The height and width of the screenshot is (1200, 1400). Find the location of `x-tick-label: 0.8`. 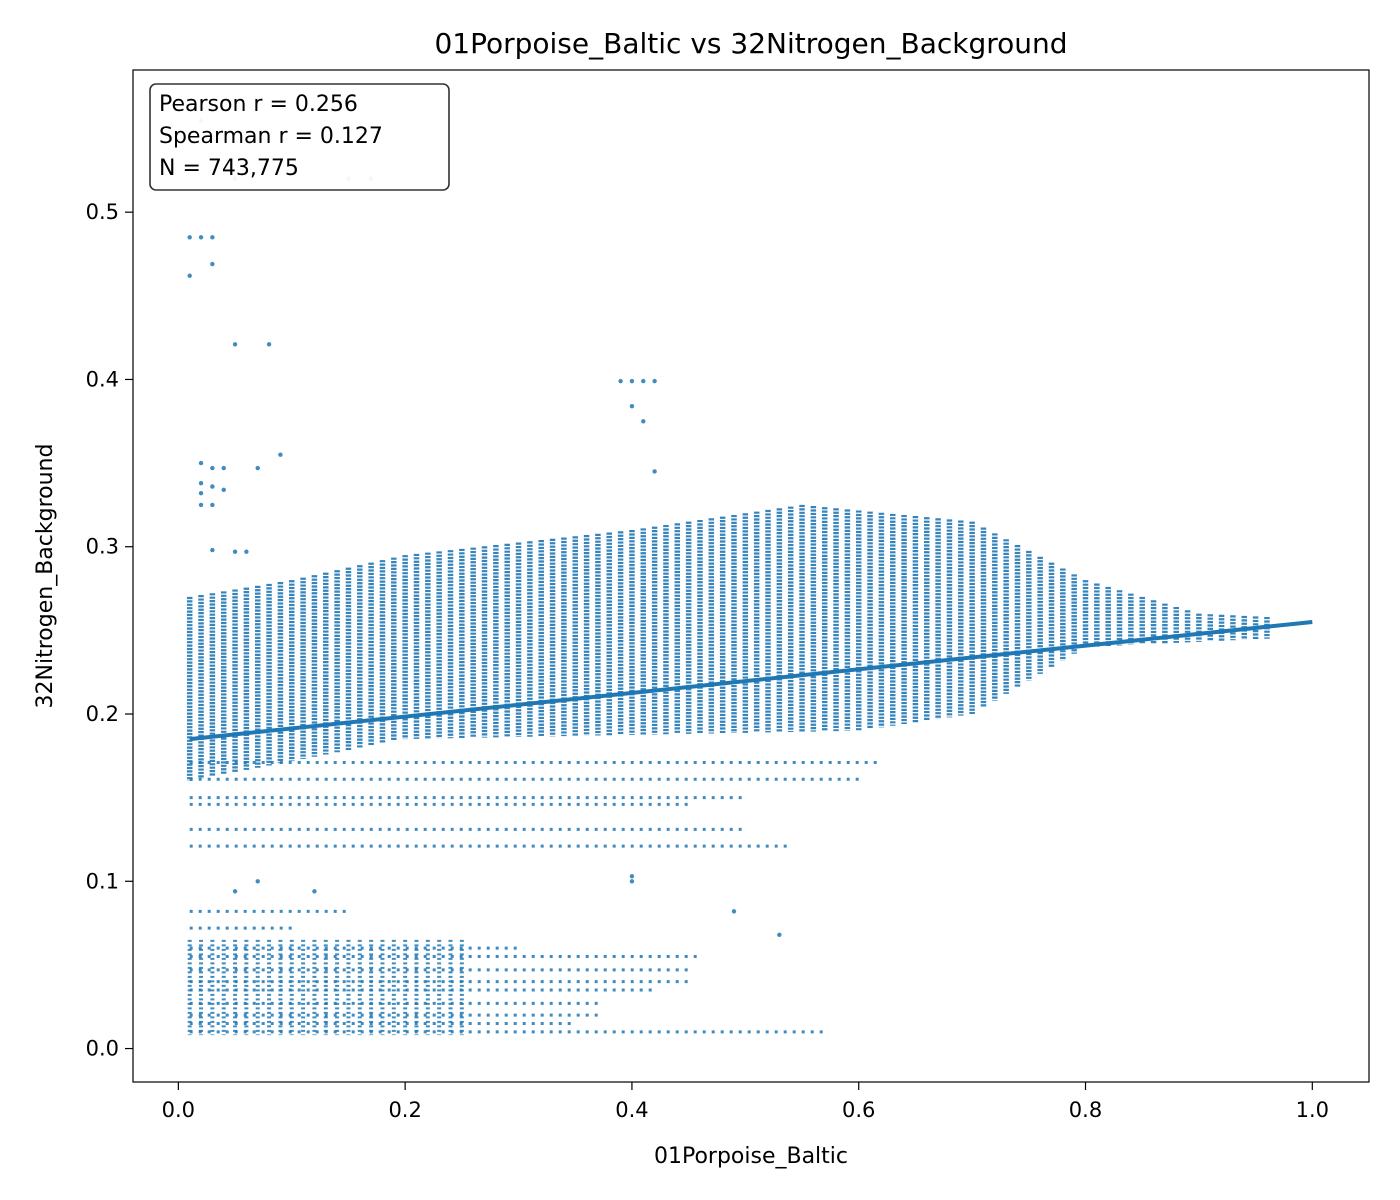

x-tick-label: 0.8 is located at coordinates (1085, 1110).